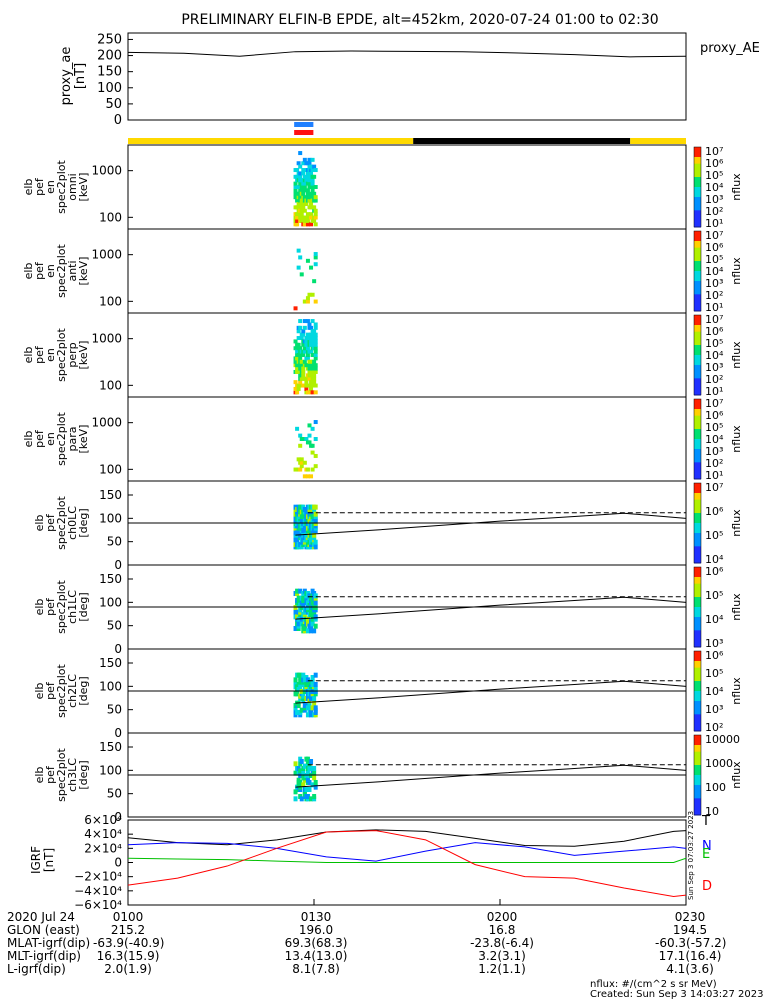 Image resolution: width=775 pixels, height=1001 pixels. What do you see at coordinates (110, 217) in the screenshot?
I see `omni-ytick: 100` at bounding box center [110, 217].